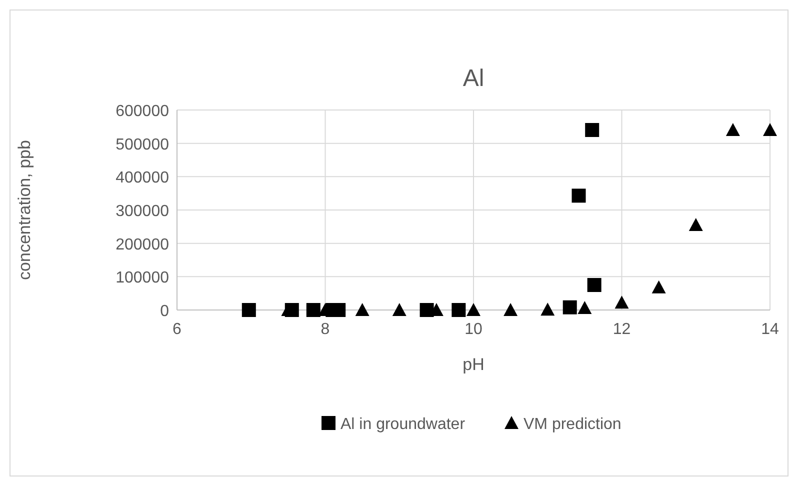  What do you see at coordinates (325, 329) in the screenshot?
I see `x-tick-label: 8` at bounding box center [325, 329].